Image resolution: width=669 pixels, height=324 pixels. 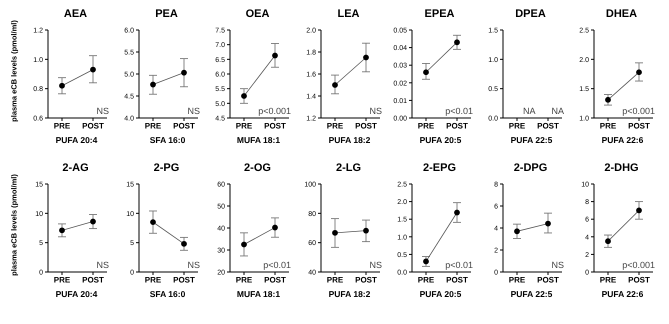 What do you see at coordinates (257, 15) in the screenshot?
I see `chart-title: OEA` at bounding box center [257, 15].